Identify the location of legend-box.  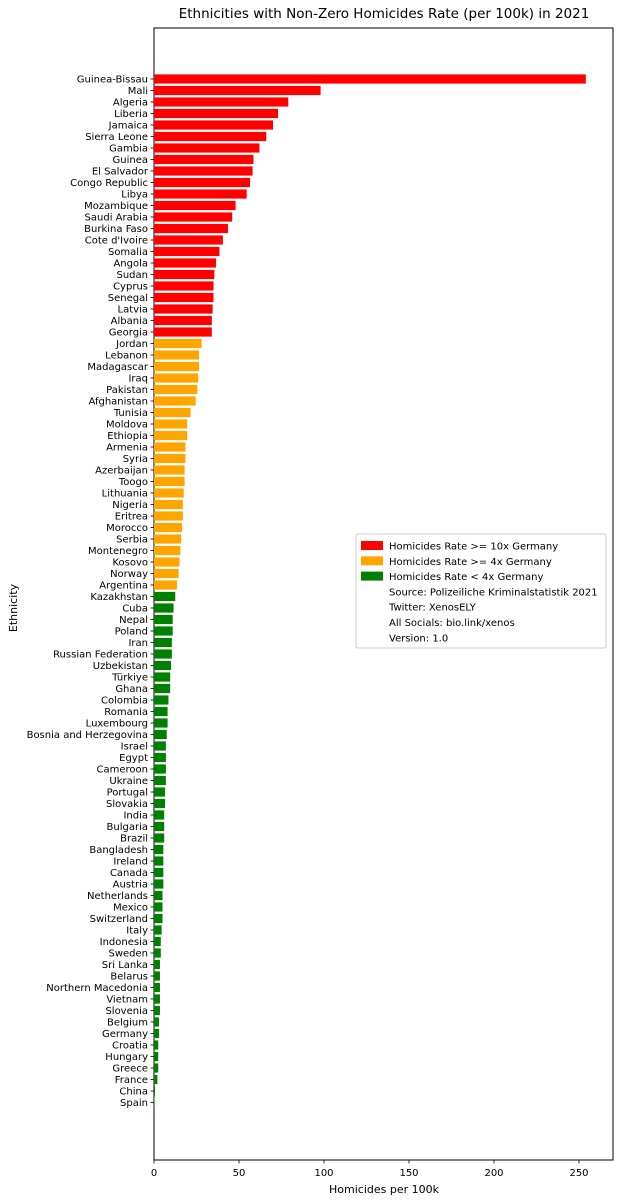
(481, 591).